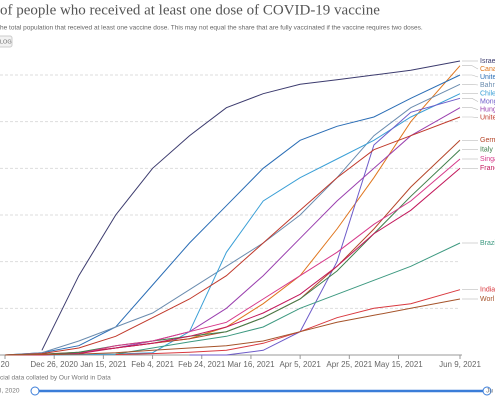 The width and height of the screenshot is (495, 400). Describe the element at coordinates (349, 364) in the screenshot. I see `x-tick-label: Apr 25, 2021` at that location.